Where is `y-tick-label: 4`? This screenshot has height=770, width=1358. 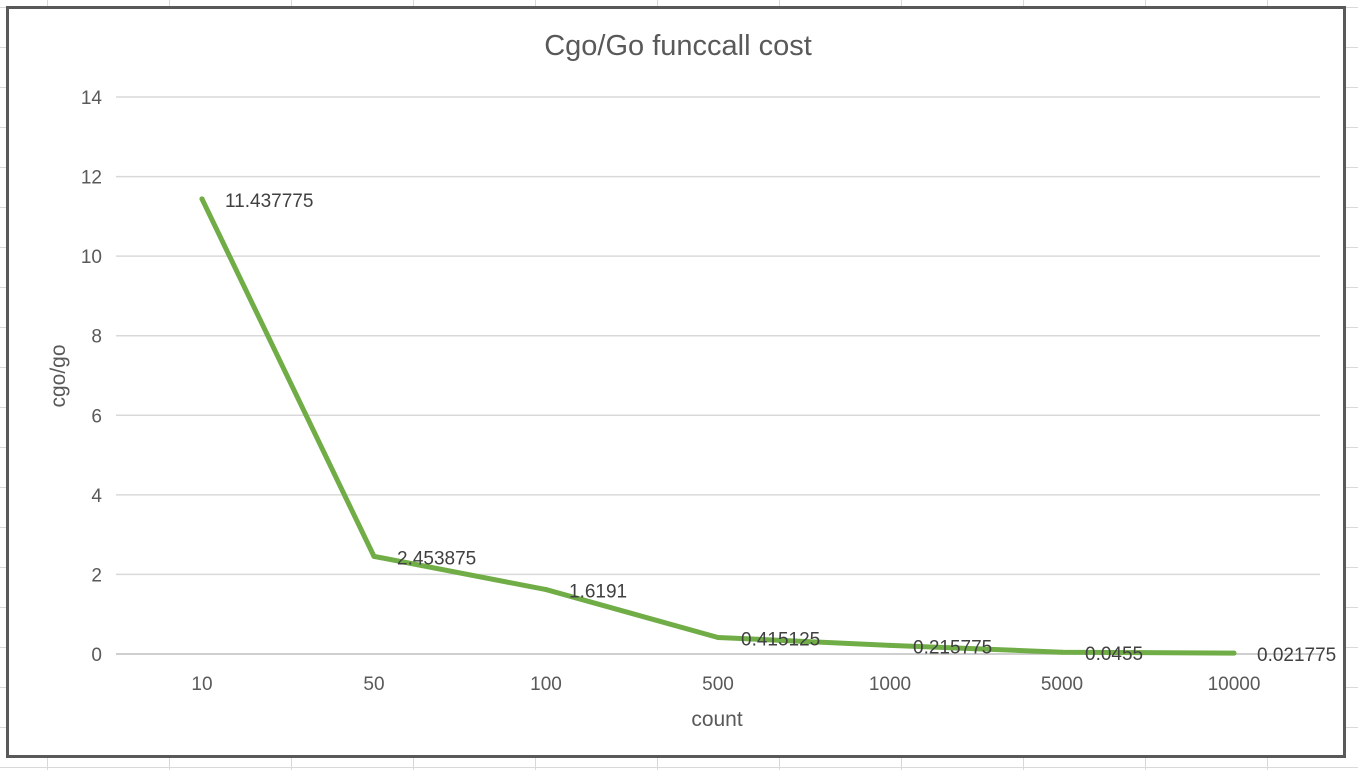
y-tick-label: 4 is located at coordinates (96, 496).